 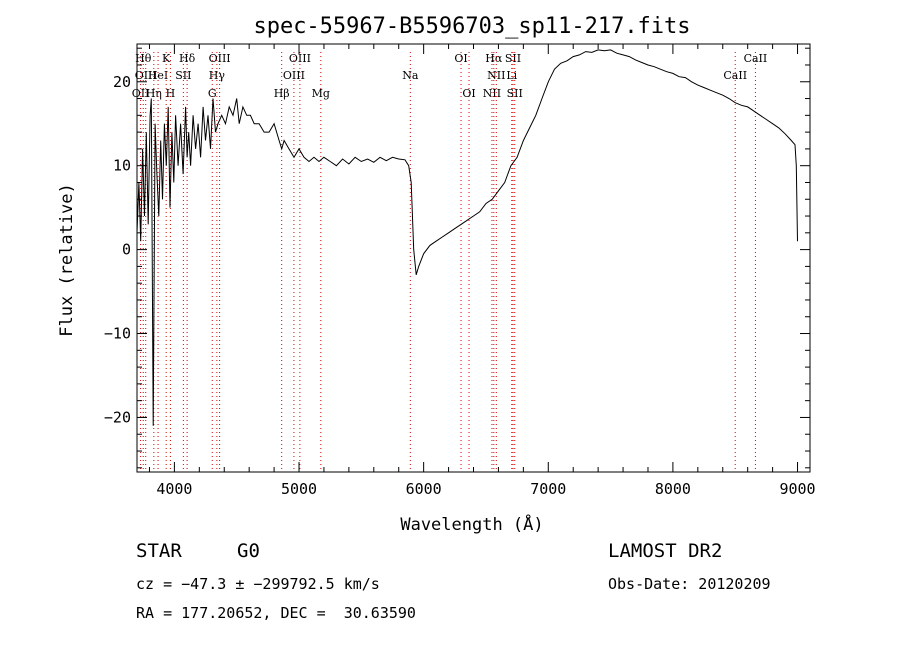 I want to click on marker-label-16: Na, so click(x=410, y=75).